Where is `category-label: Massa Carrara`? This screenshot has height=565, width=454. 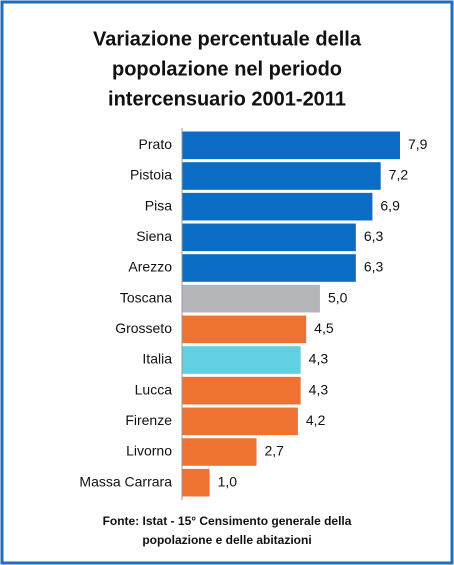
category-label: Massa Carrara is located at coordinates (125, 481).